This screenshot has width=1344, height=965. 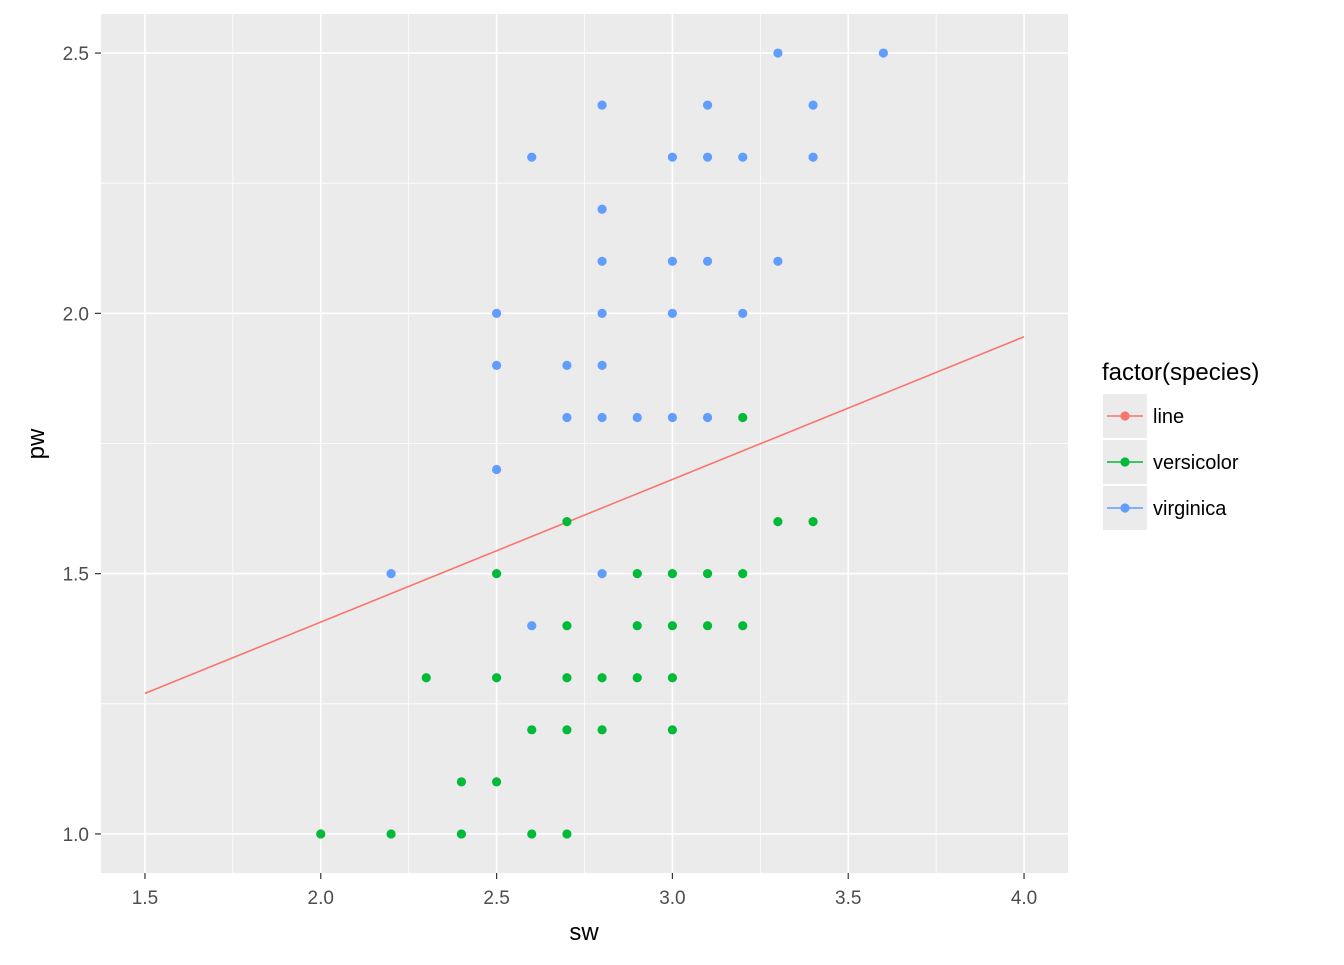 I want to click on y-tick-label: 1.0, so click(x=76, y=835).